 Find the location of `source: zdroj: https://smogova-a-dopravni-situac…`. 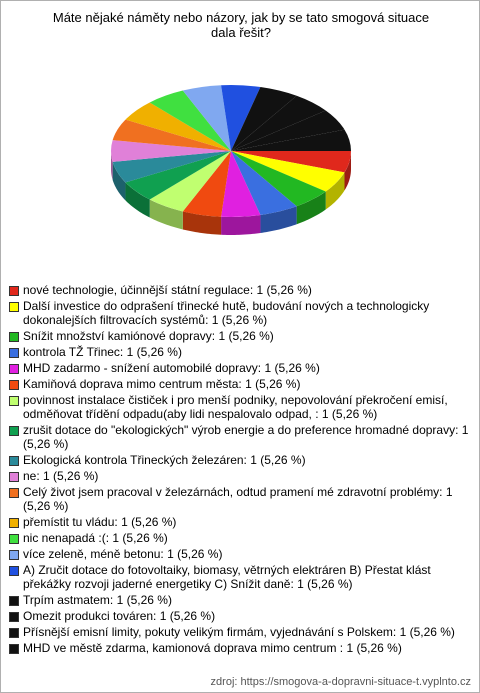

source: zdroj: https://smogova-a-dopravni-situac… is located at coordinates (340, 682).